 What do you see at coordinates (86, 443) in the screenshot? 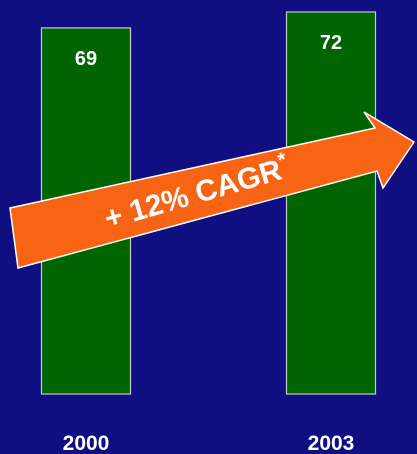
I see `category-label-2000: 2000` at bounding box center [86, 443].